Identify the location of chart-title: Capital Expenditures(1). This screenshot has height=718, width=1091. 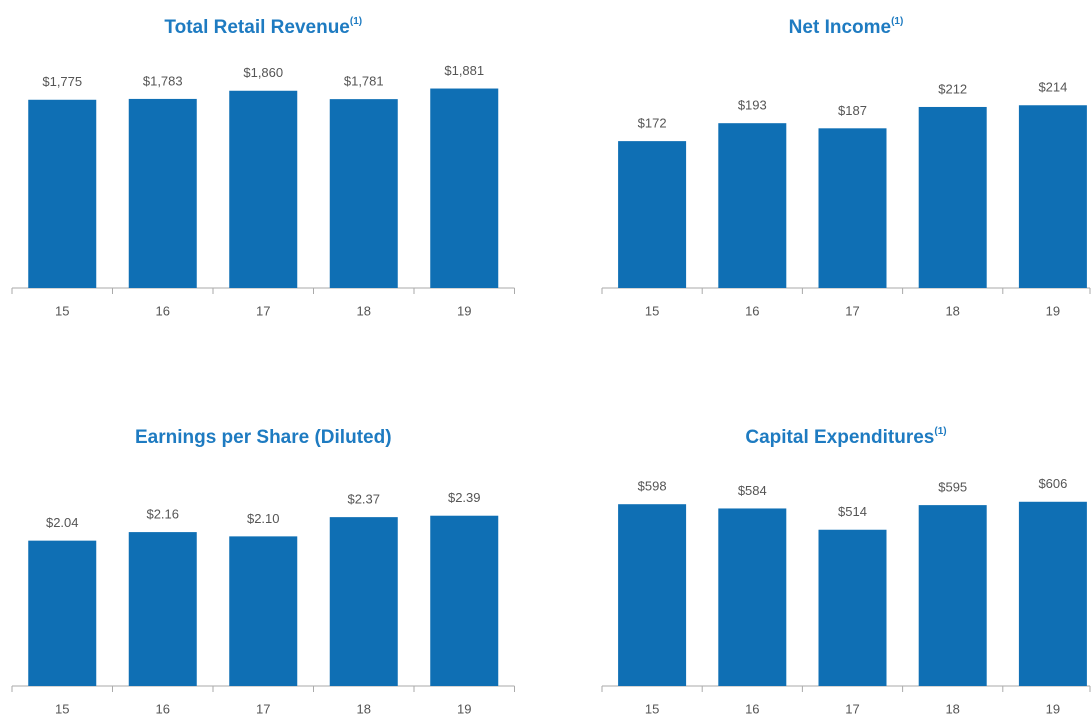
(845, 437).